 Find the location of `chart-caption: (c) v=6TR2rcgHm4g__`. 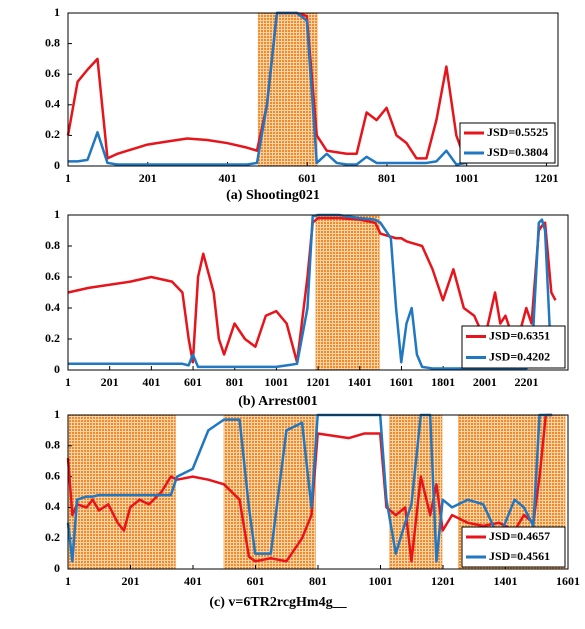

chart-caption: (c) v=6TR2rcgHm4g__ is located at coordinates (278, 602).